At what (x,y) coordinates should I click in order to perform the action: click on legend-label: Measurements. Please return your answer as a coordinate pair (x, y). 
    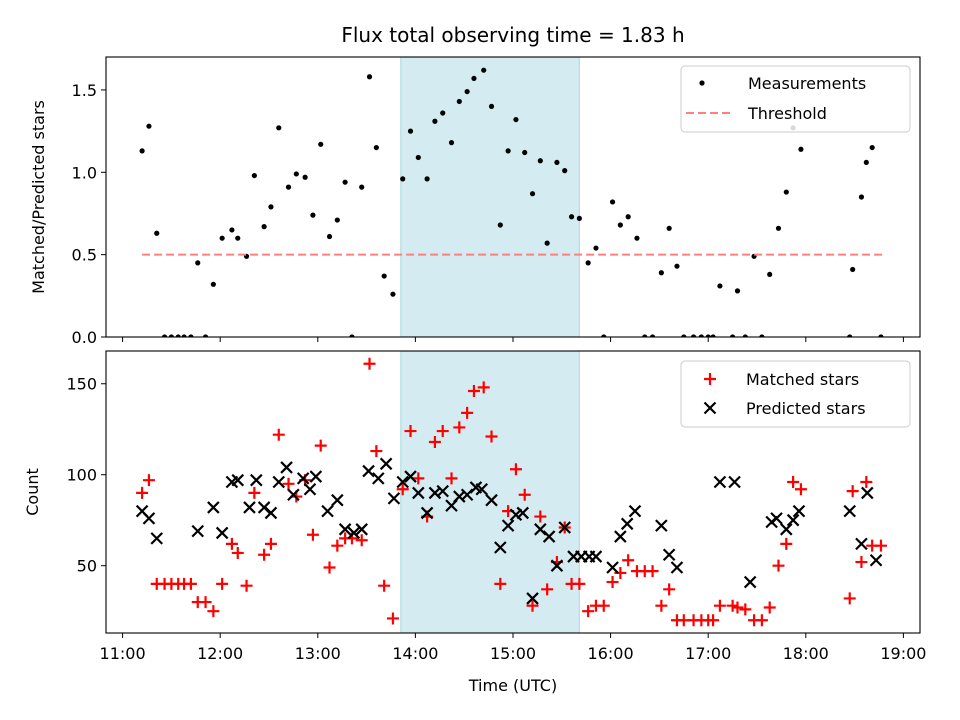
    Looking at the image, I should click on (807, 83).